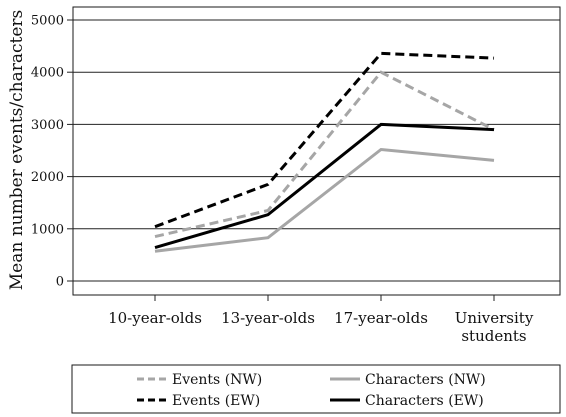 The image size is (566, 417). I want to click on y-tick-label: 0, so click(60, 282).